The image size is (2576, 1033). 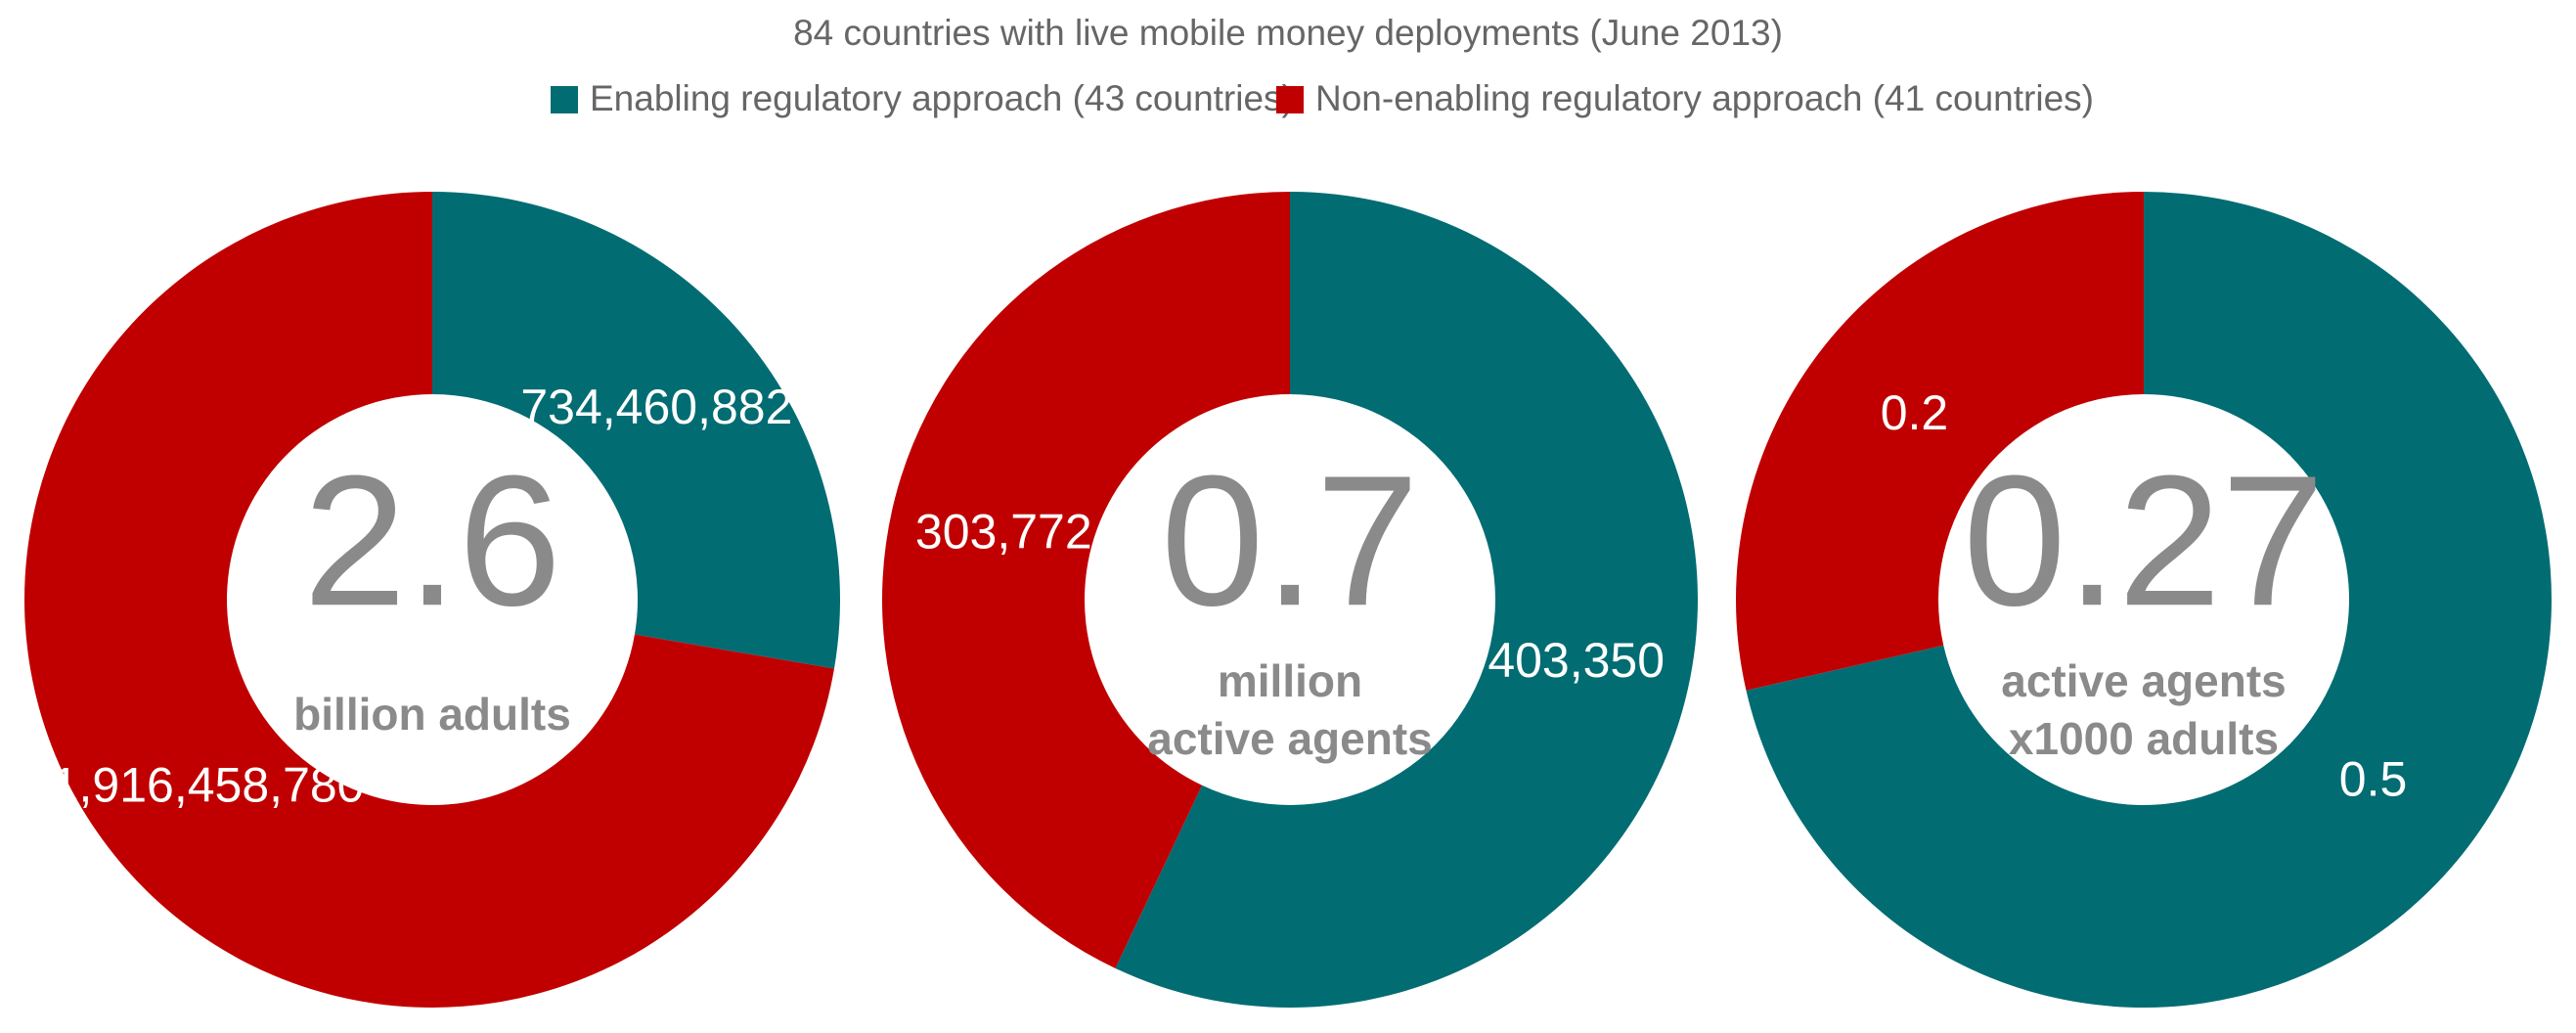 What do you see at coordinates (2144, 738) in the screenshot?
I see `center-label: x1000 adults` at bounding box center [2144, 738].